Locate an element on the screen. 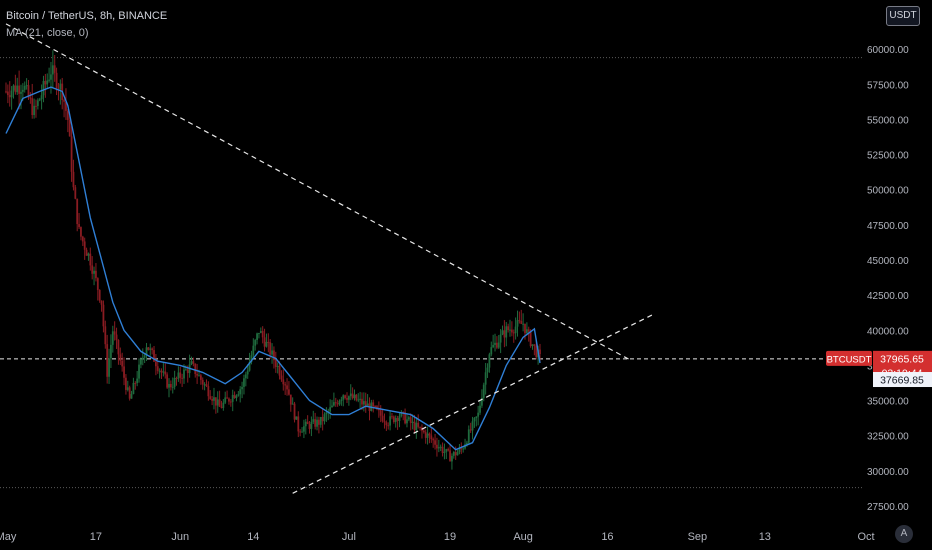  auto-scale-button: A is located at coordinates (904, 534).